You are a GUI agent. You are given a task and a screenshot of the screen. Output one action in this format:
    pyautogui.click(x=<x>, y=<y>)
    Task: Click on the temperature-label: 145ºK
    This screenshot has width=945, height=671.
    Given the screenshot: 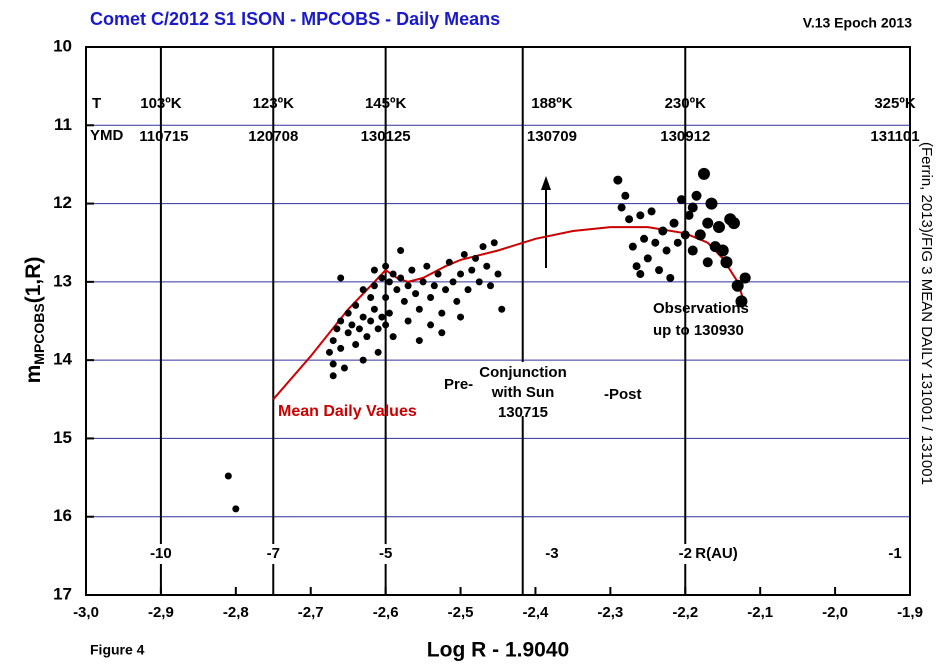 What is the action you would take?
    pyautogui.click(x=386, y=103)
    